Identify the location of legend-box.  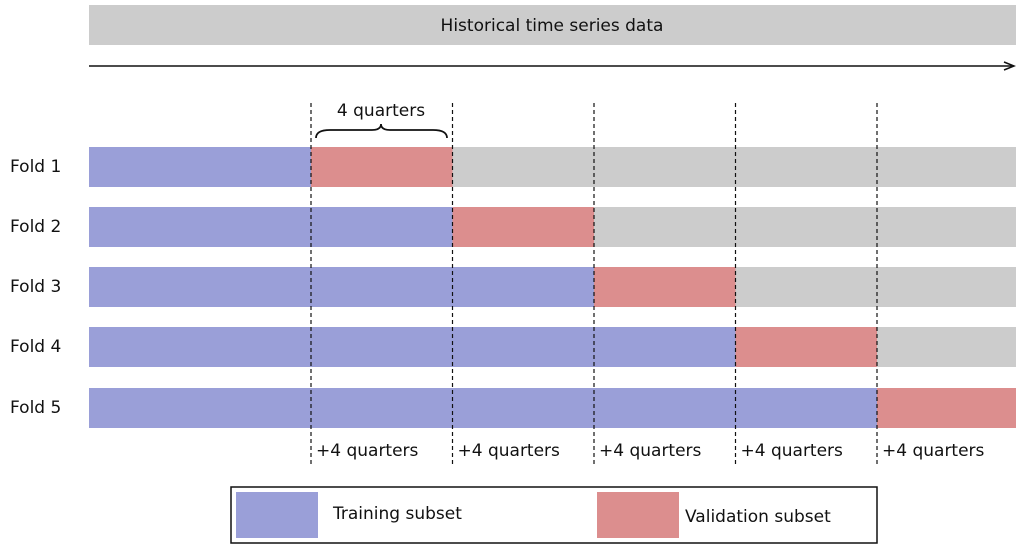
(554, 515).